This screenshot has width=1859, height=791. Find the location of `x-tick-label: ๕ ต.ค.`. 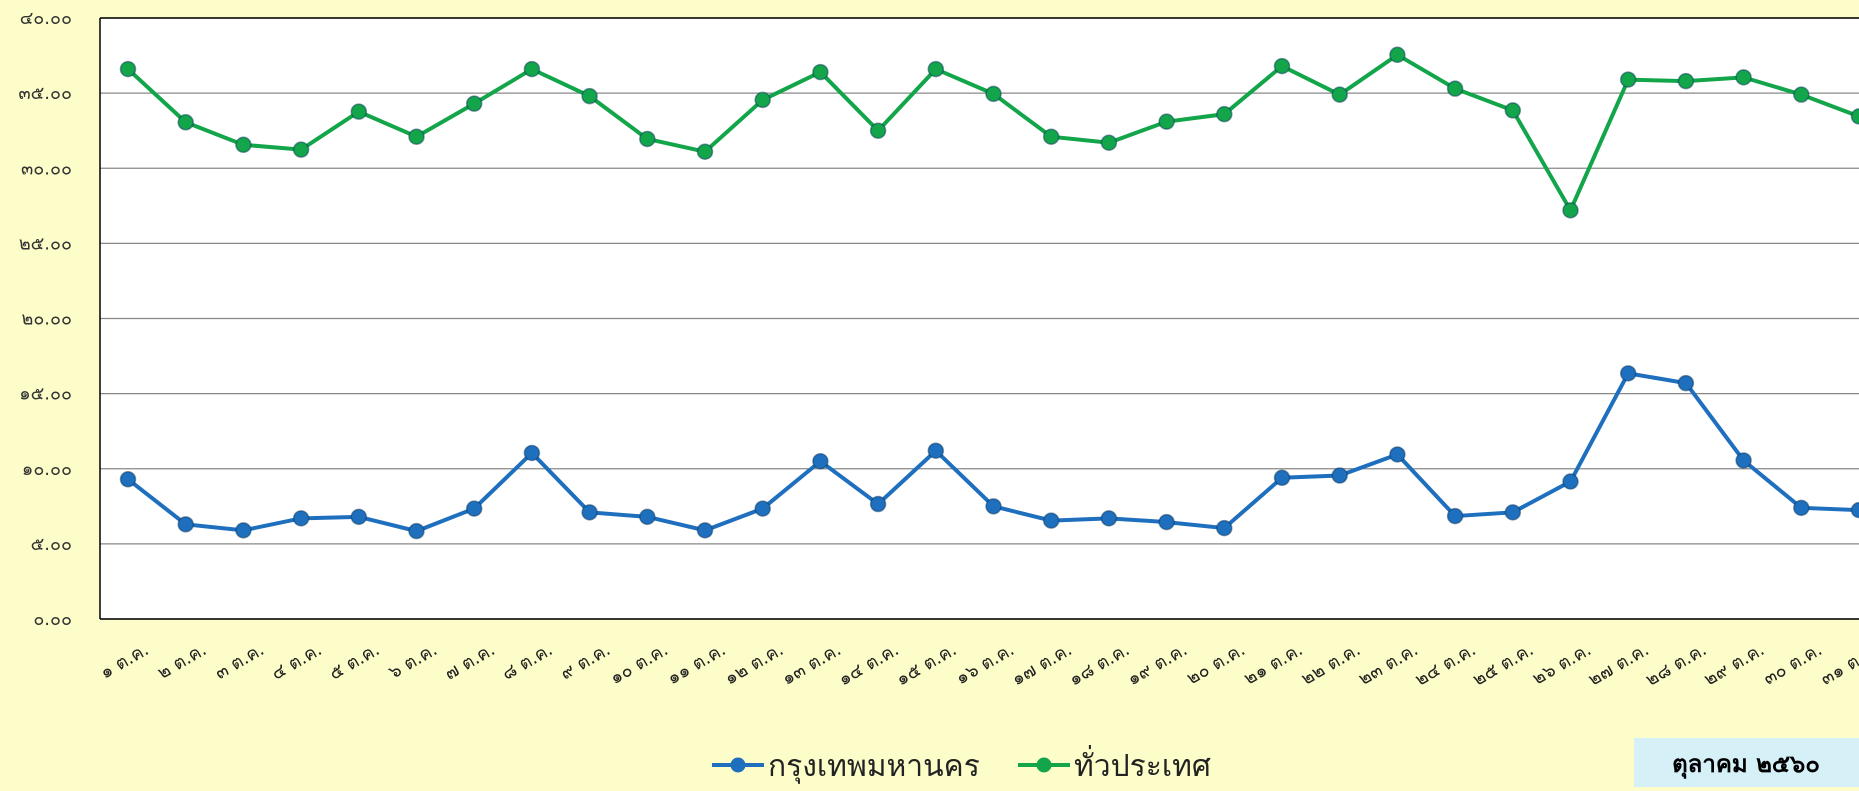

x-tick-label: ๕ ต.ค. is located at coordinates (355, 661).